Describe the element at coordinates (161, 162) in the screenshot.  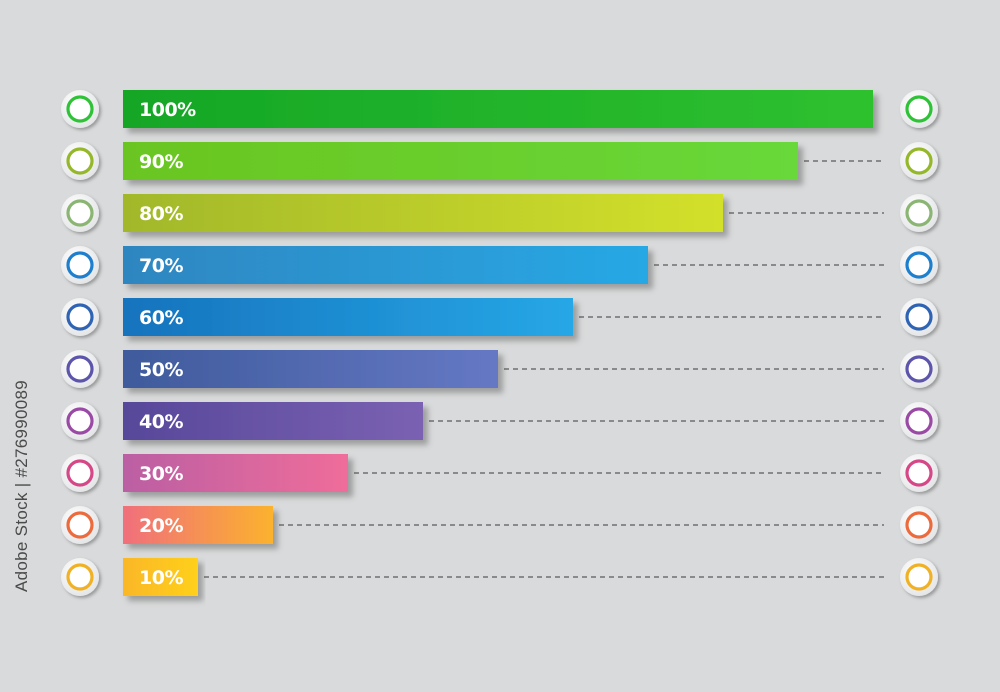
I see `bar-label-90: 90%` at that location.